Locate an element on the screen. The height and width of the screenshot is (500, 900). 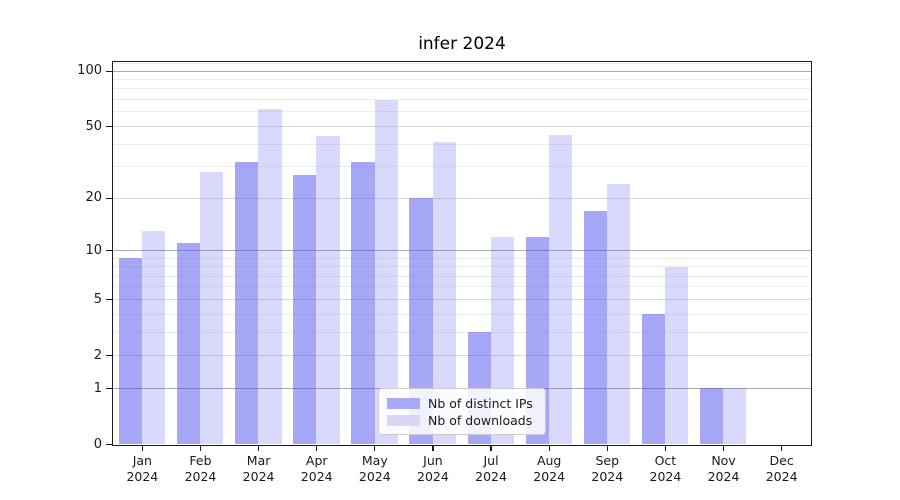
x-tick-month: Jan is located at coordinates (142, 460).